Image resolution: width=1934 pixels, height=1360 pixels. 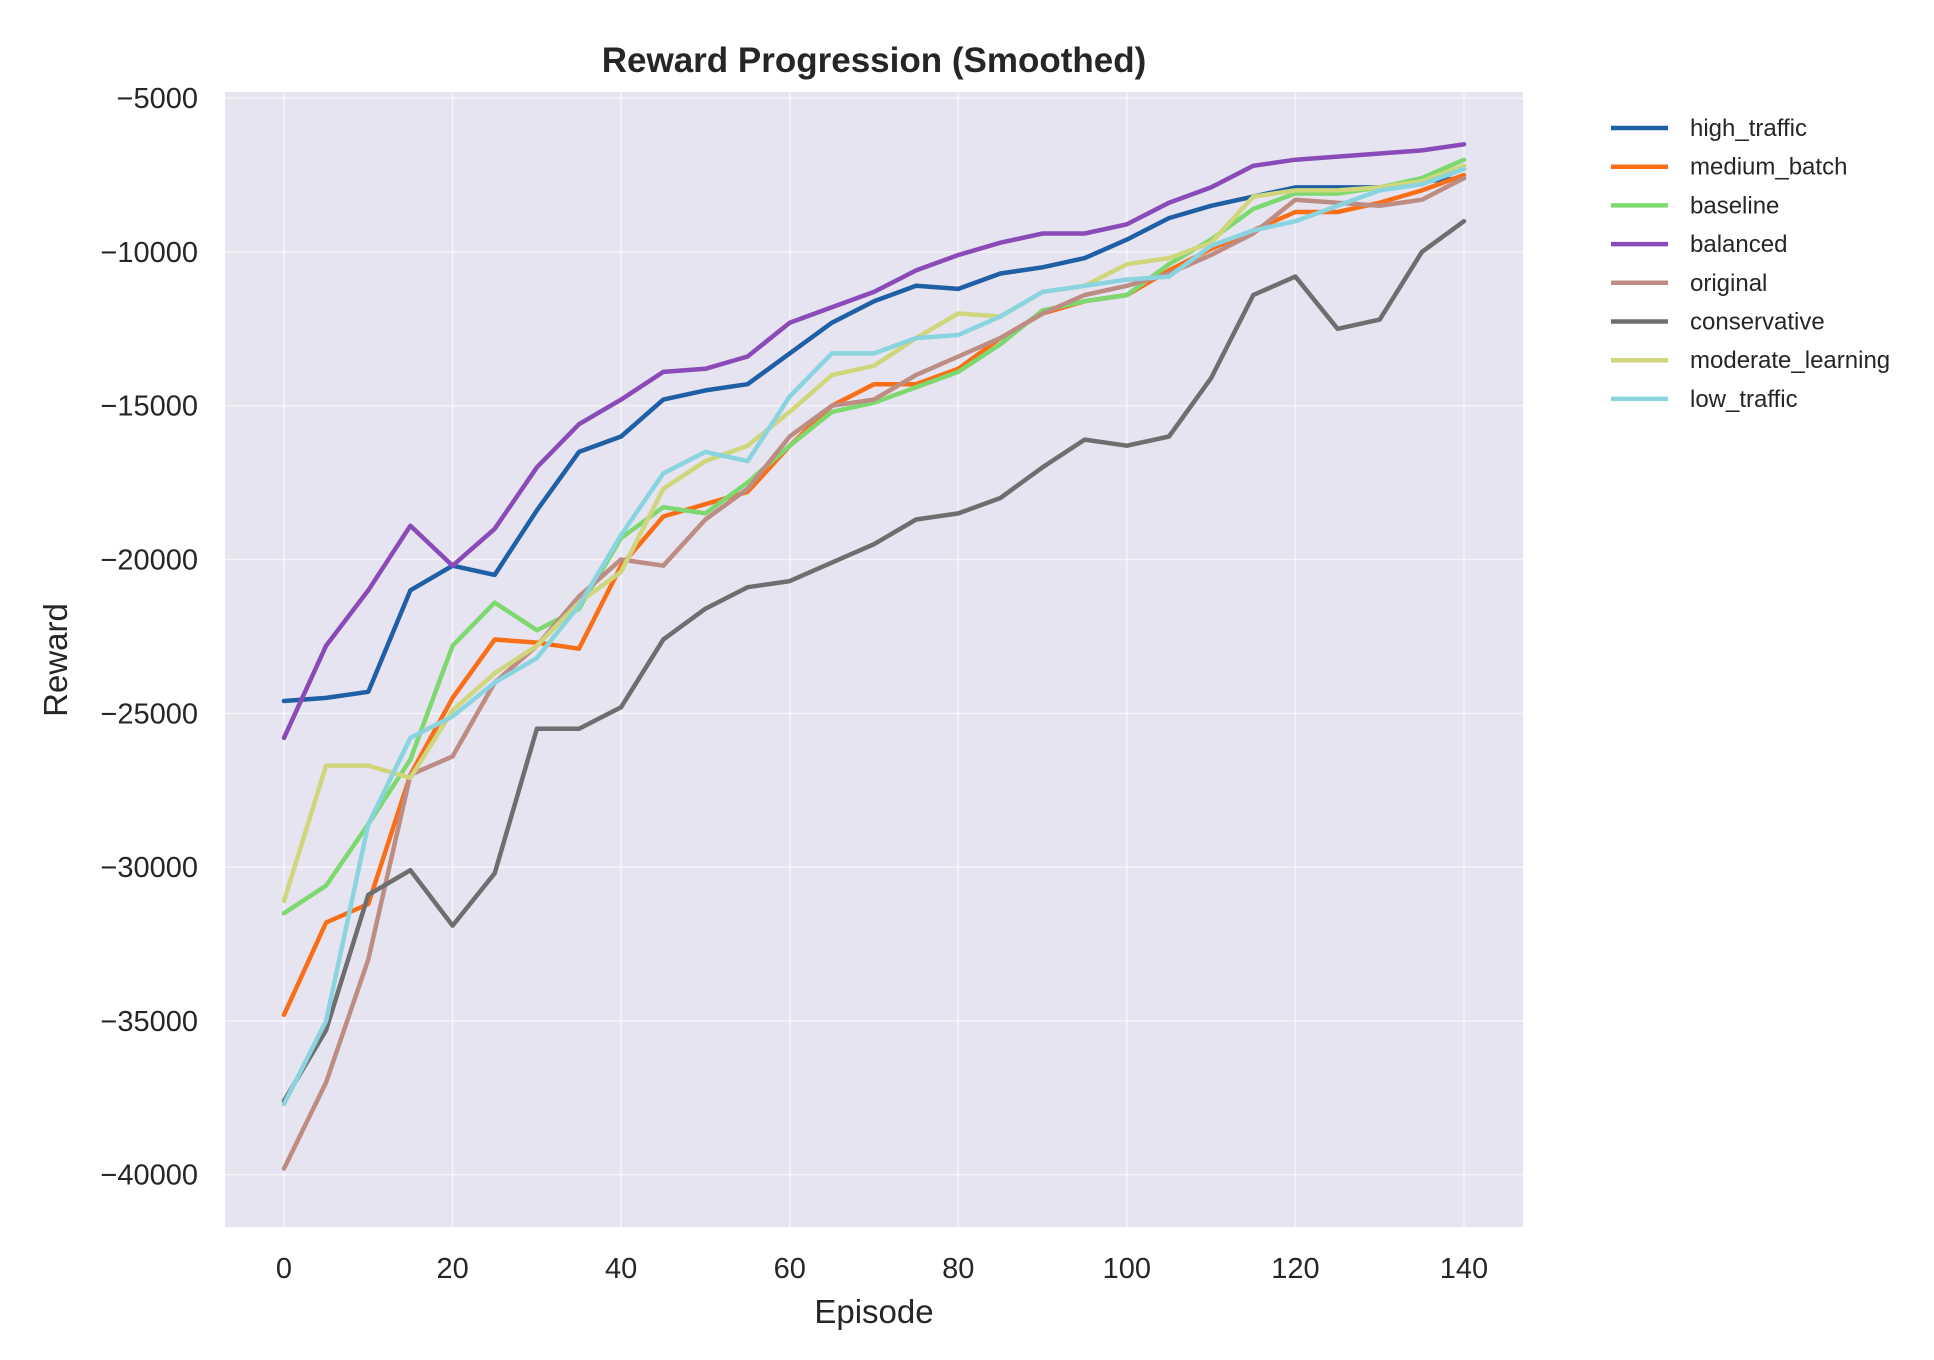 I want to click on x-tick-label: 60, so click(x=790, y=1269).